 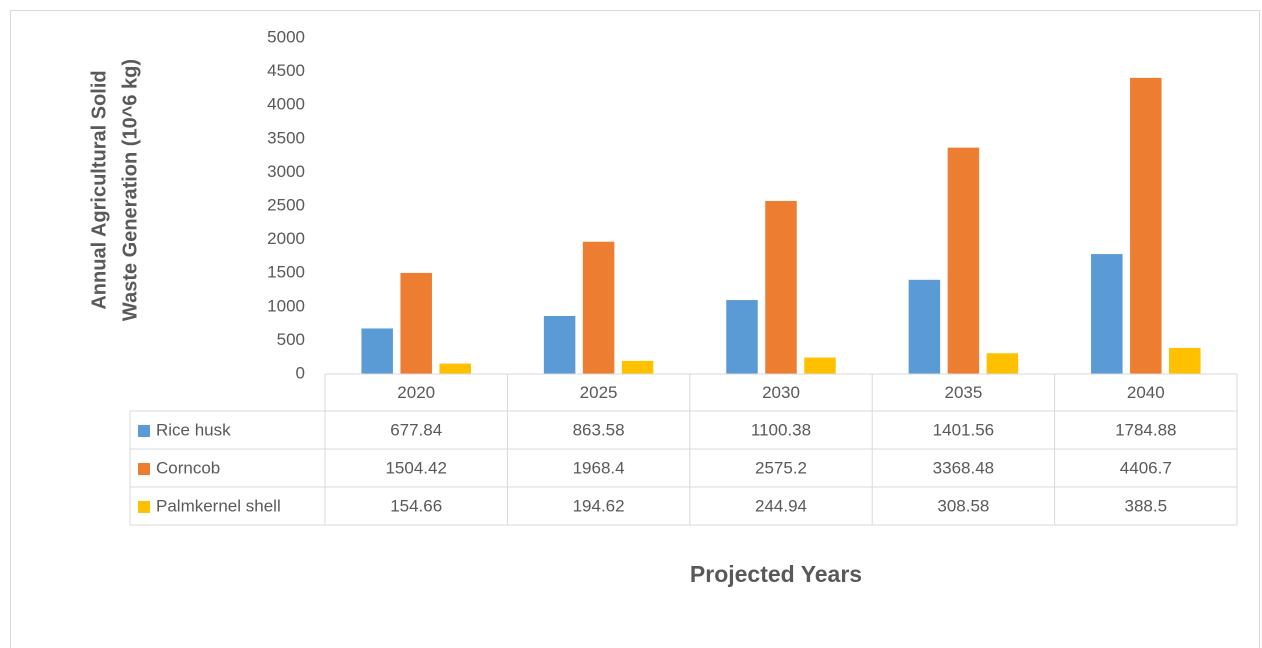 What do you see at coordinates (416, 392) in the screenshot?
I see `x-tick-label: 2020` at bounding box center [416, 392].